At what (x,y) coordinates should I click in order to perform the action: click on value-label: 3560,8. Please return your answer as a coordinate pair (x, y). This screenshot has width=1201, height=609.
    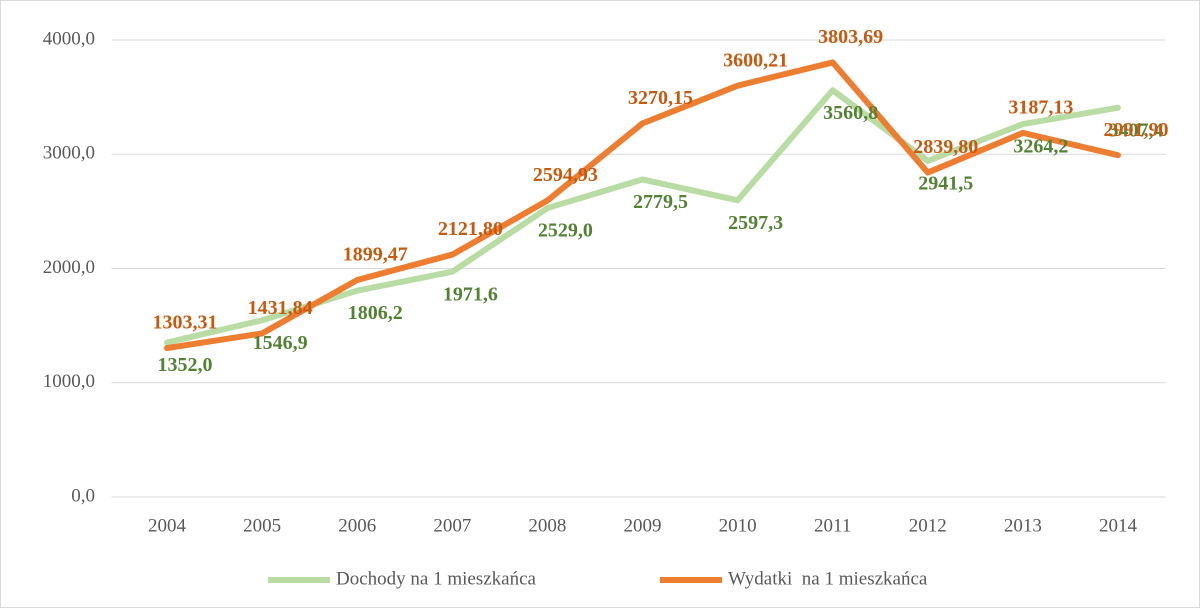
    Looking at the image, I should click on (850, 113).